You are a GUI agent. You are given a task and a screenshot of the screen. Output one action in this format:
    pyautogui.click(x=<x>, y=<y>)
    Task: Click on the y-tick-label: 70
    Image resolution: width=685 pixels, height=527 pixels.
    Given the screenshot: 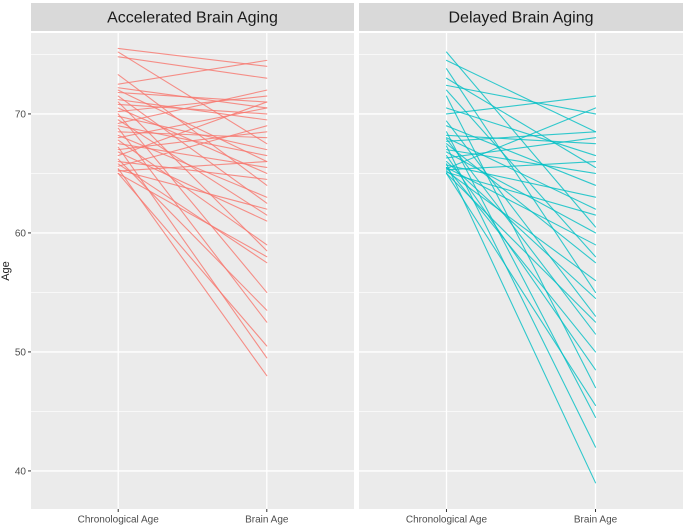 What is the action you would take?
    pyautogui.click(x=21, y=114)
    